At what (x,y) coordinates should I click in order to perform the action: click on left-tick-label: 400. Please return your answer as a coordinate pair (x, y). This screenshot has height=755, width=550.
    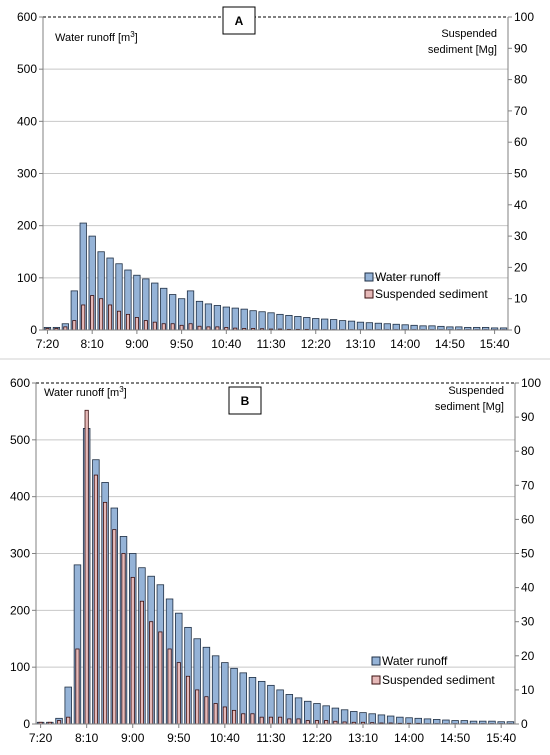
    Looking at the image, I should click on (20, 497).